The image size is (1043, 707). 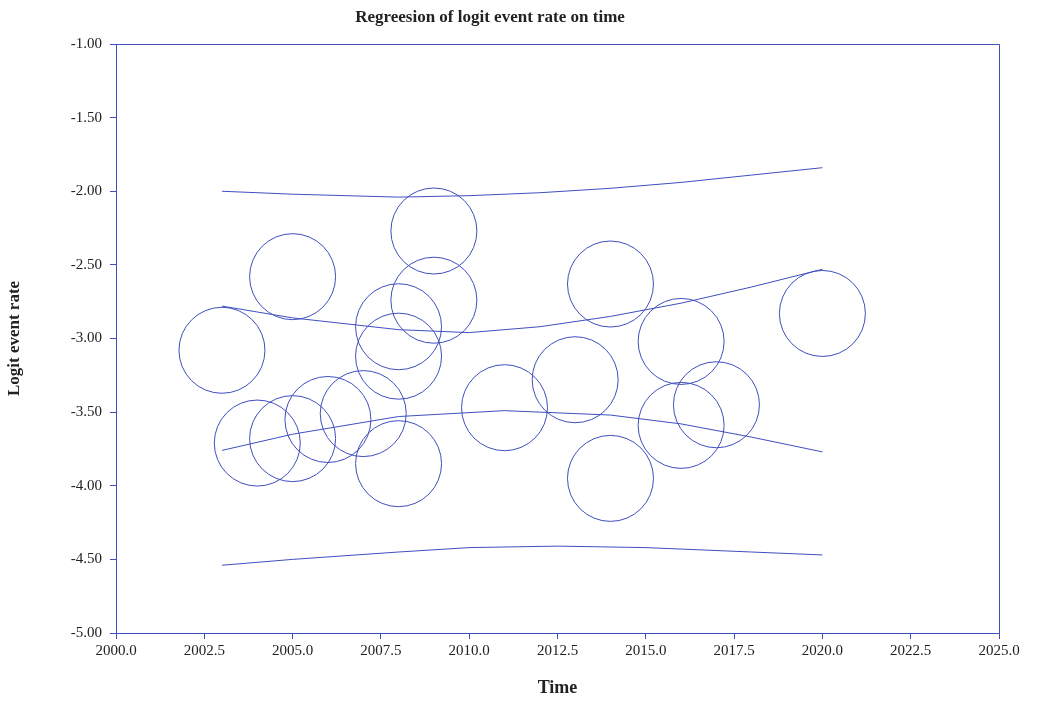 What do you see at coordinates (557, 686) in the screenshot?
I see `x-axis-title: Time` at bounding box center [557, 686].